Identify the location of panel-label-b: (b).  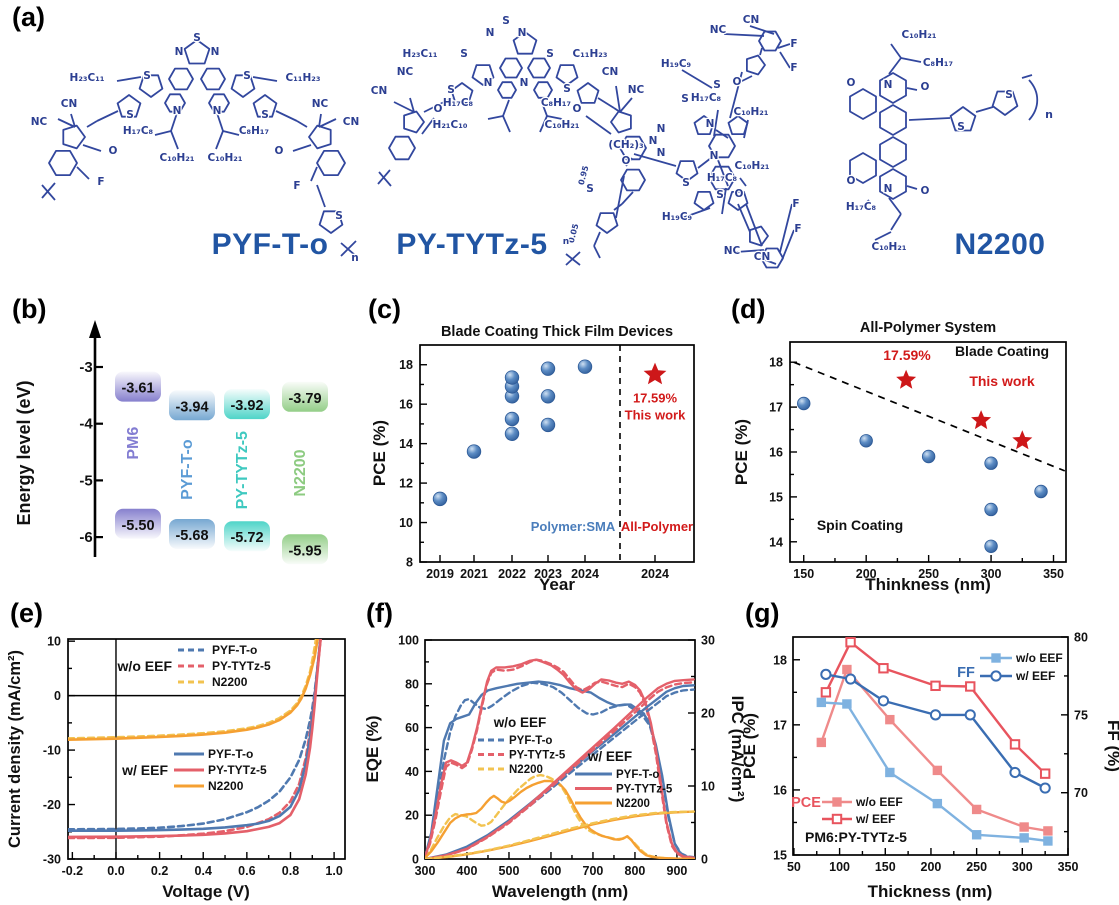
(29, 309).